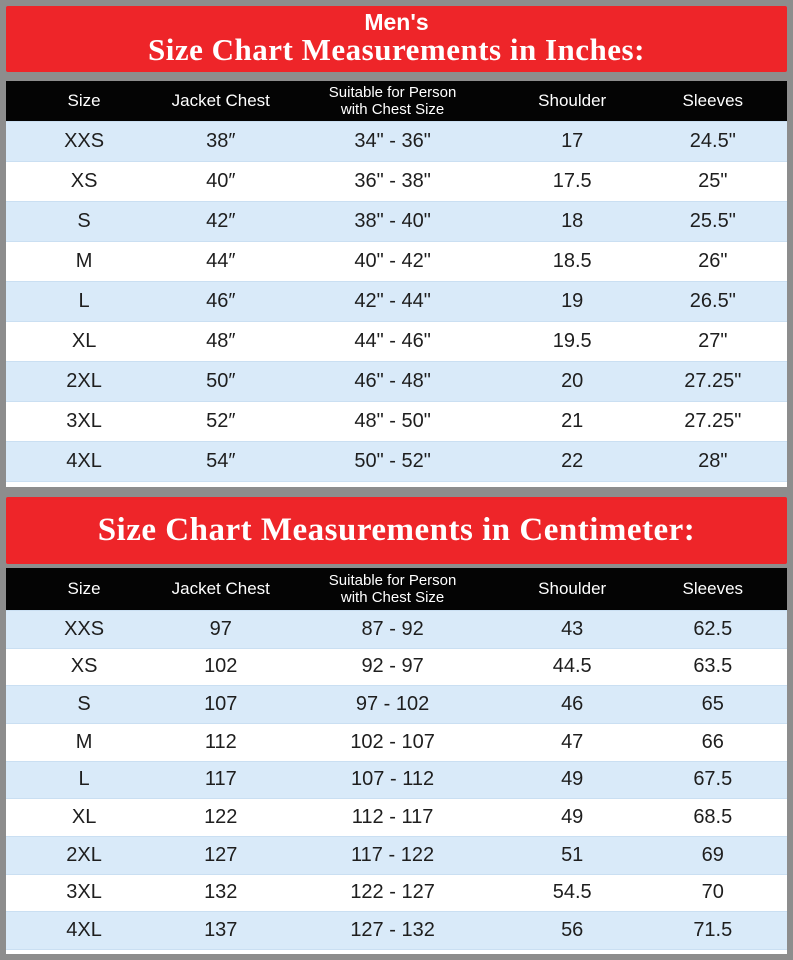  Describe the element at coordinates (84, 629) in the screenshot. I see `table-cell: XXS` at that location.